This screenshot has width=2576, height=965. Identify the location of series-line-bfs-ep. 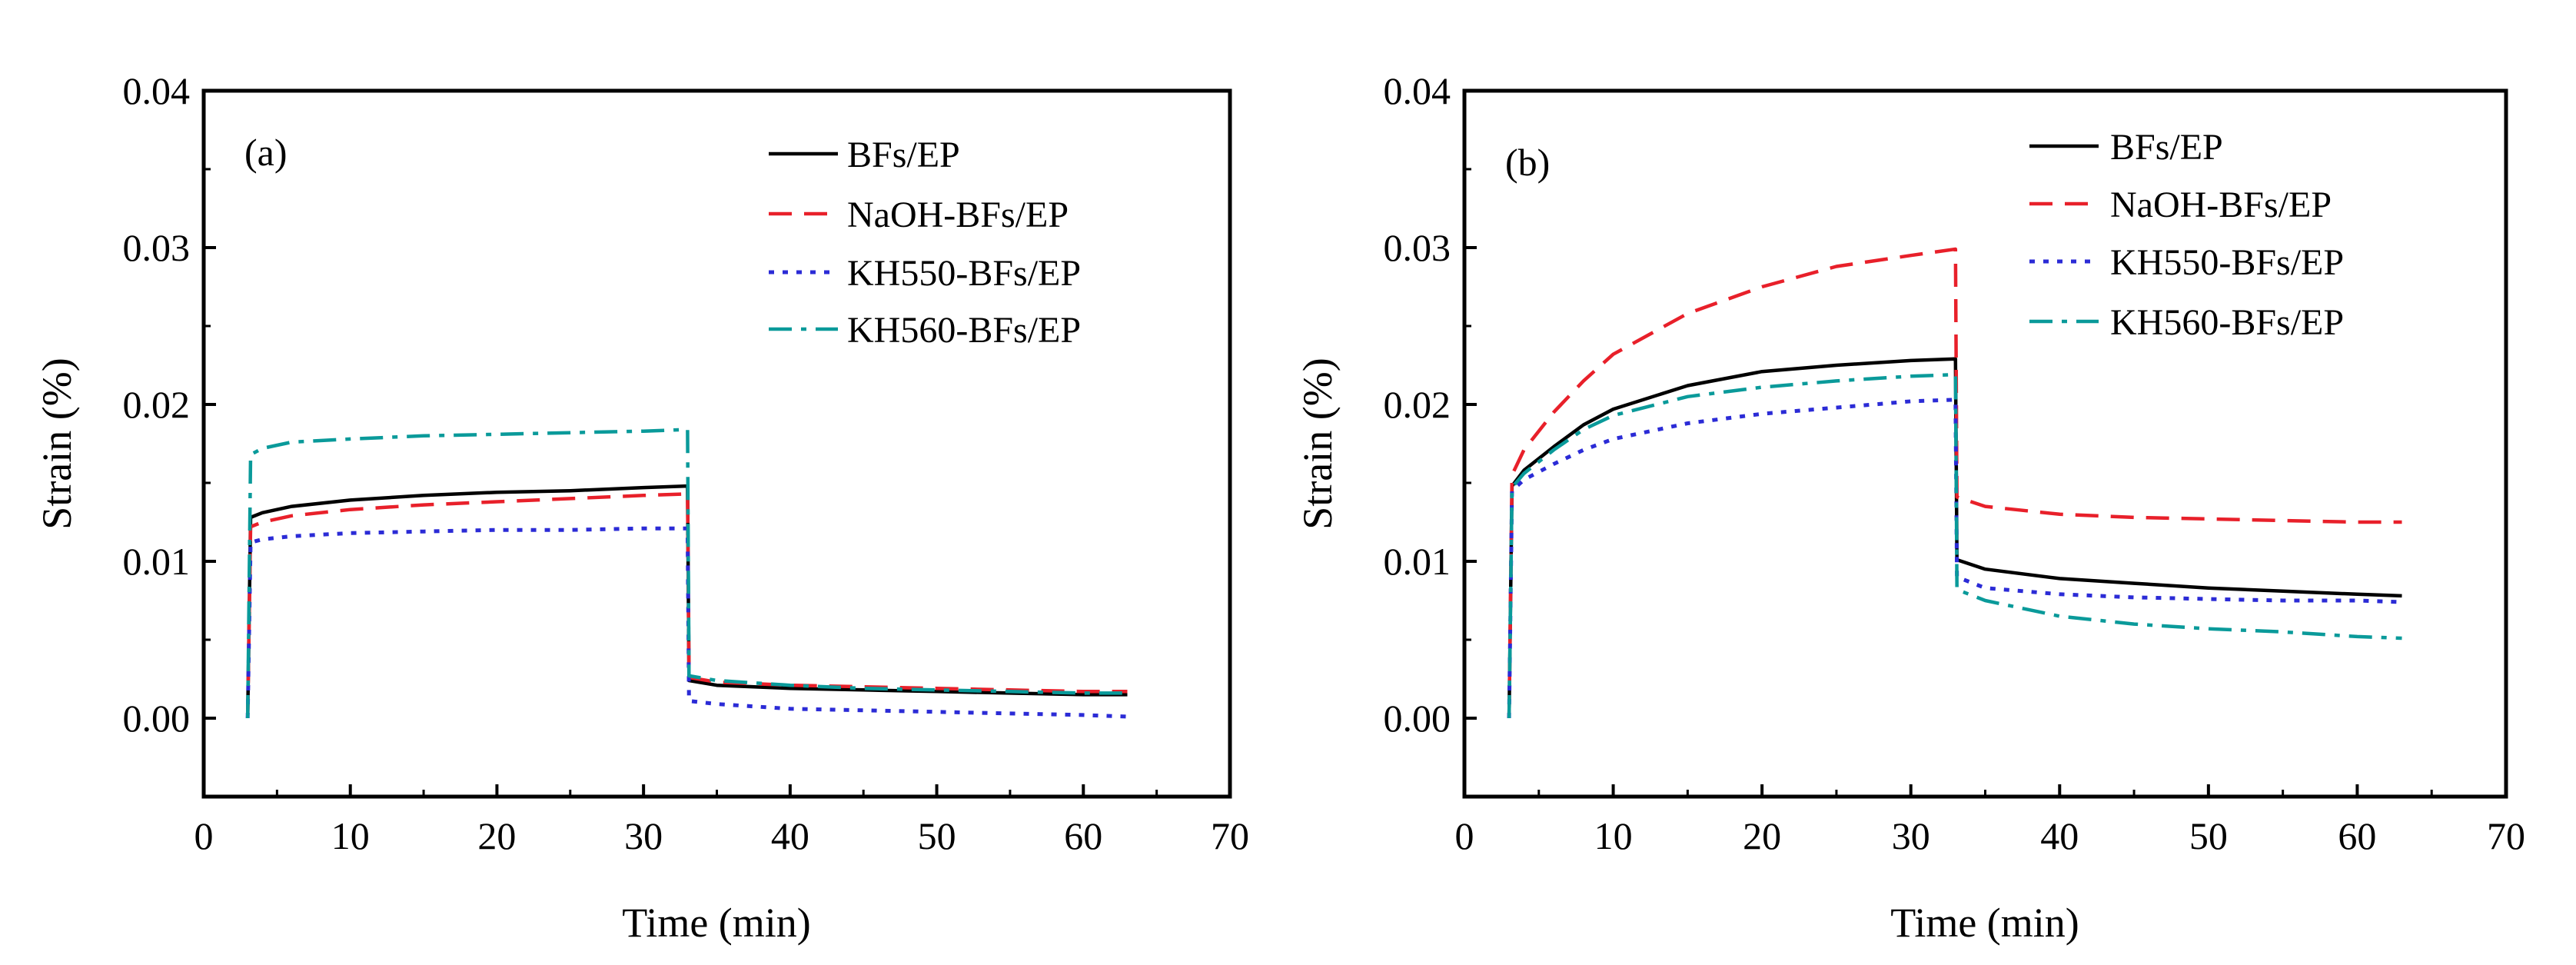
(1955, 538).